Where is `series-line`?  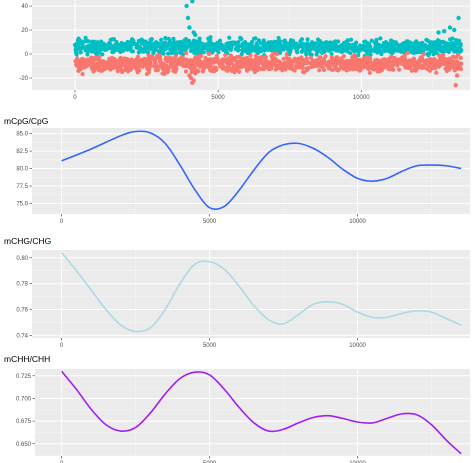 series-line is located at coordinates (261, 170).